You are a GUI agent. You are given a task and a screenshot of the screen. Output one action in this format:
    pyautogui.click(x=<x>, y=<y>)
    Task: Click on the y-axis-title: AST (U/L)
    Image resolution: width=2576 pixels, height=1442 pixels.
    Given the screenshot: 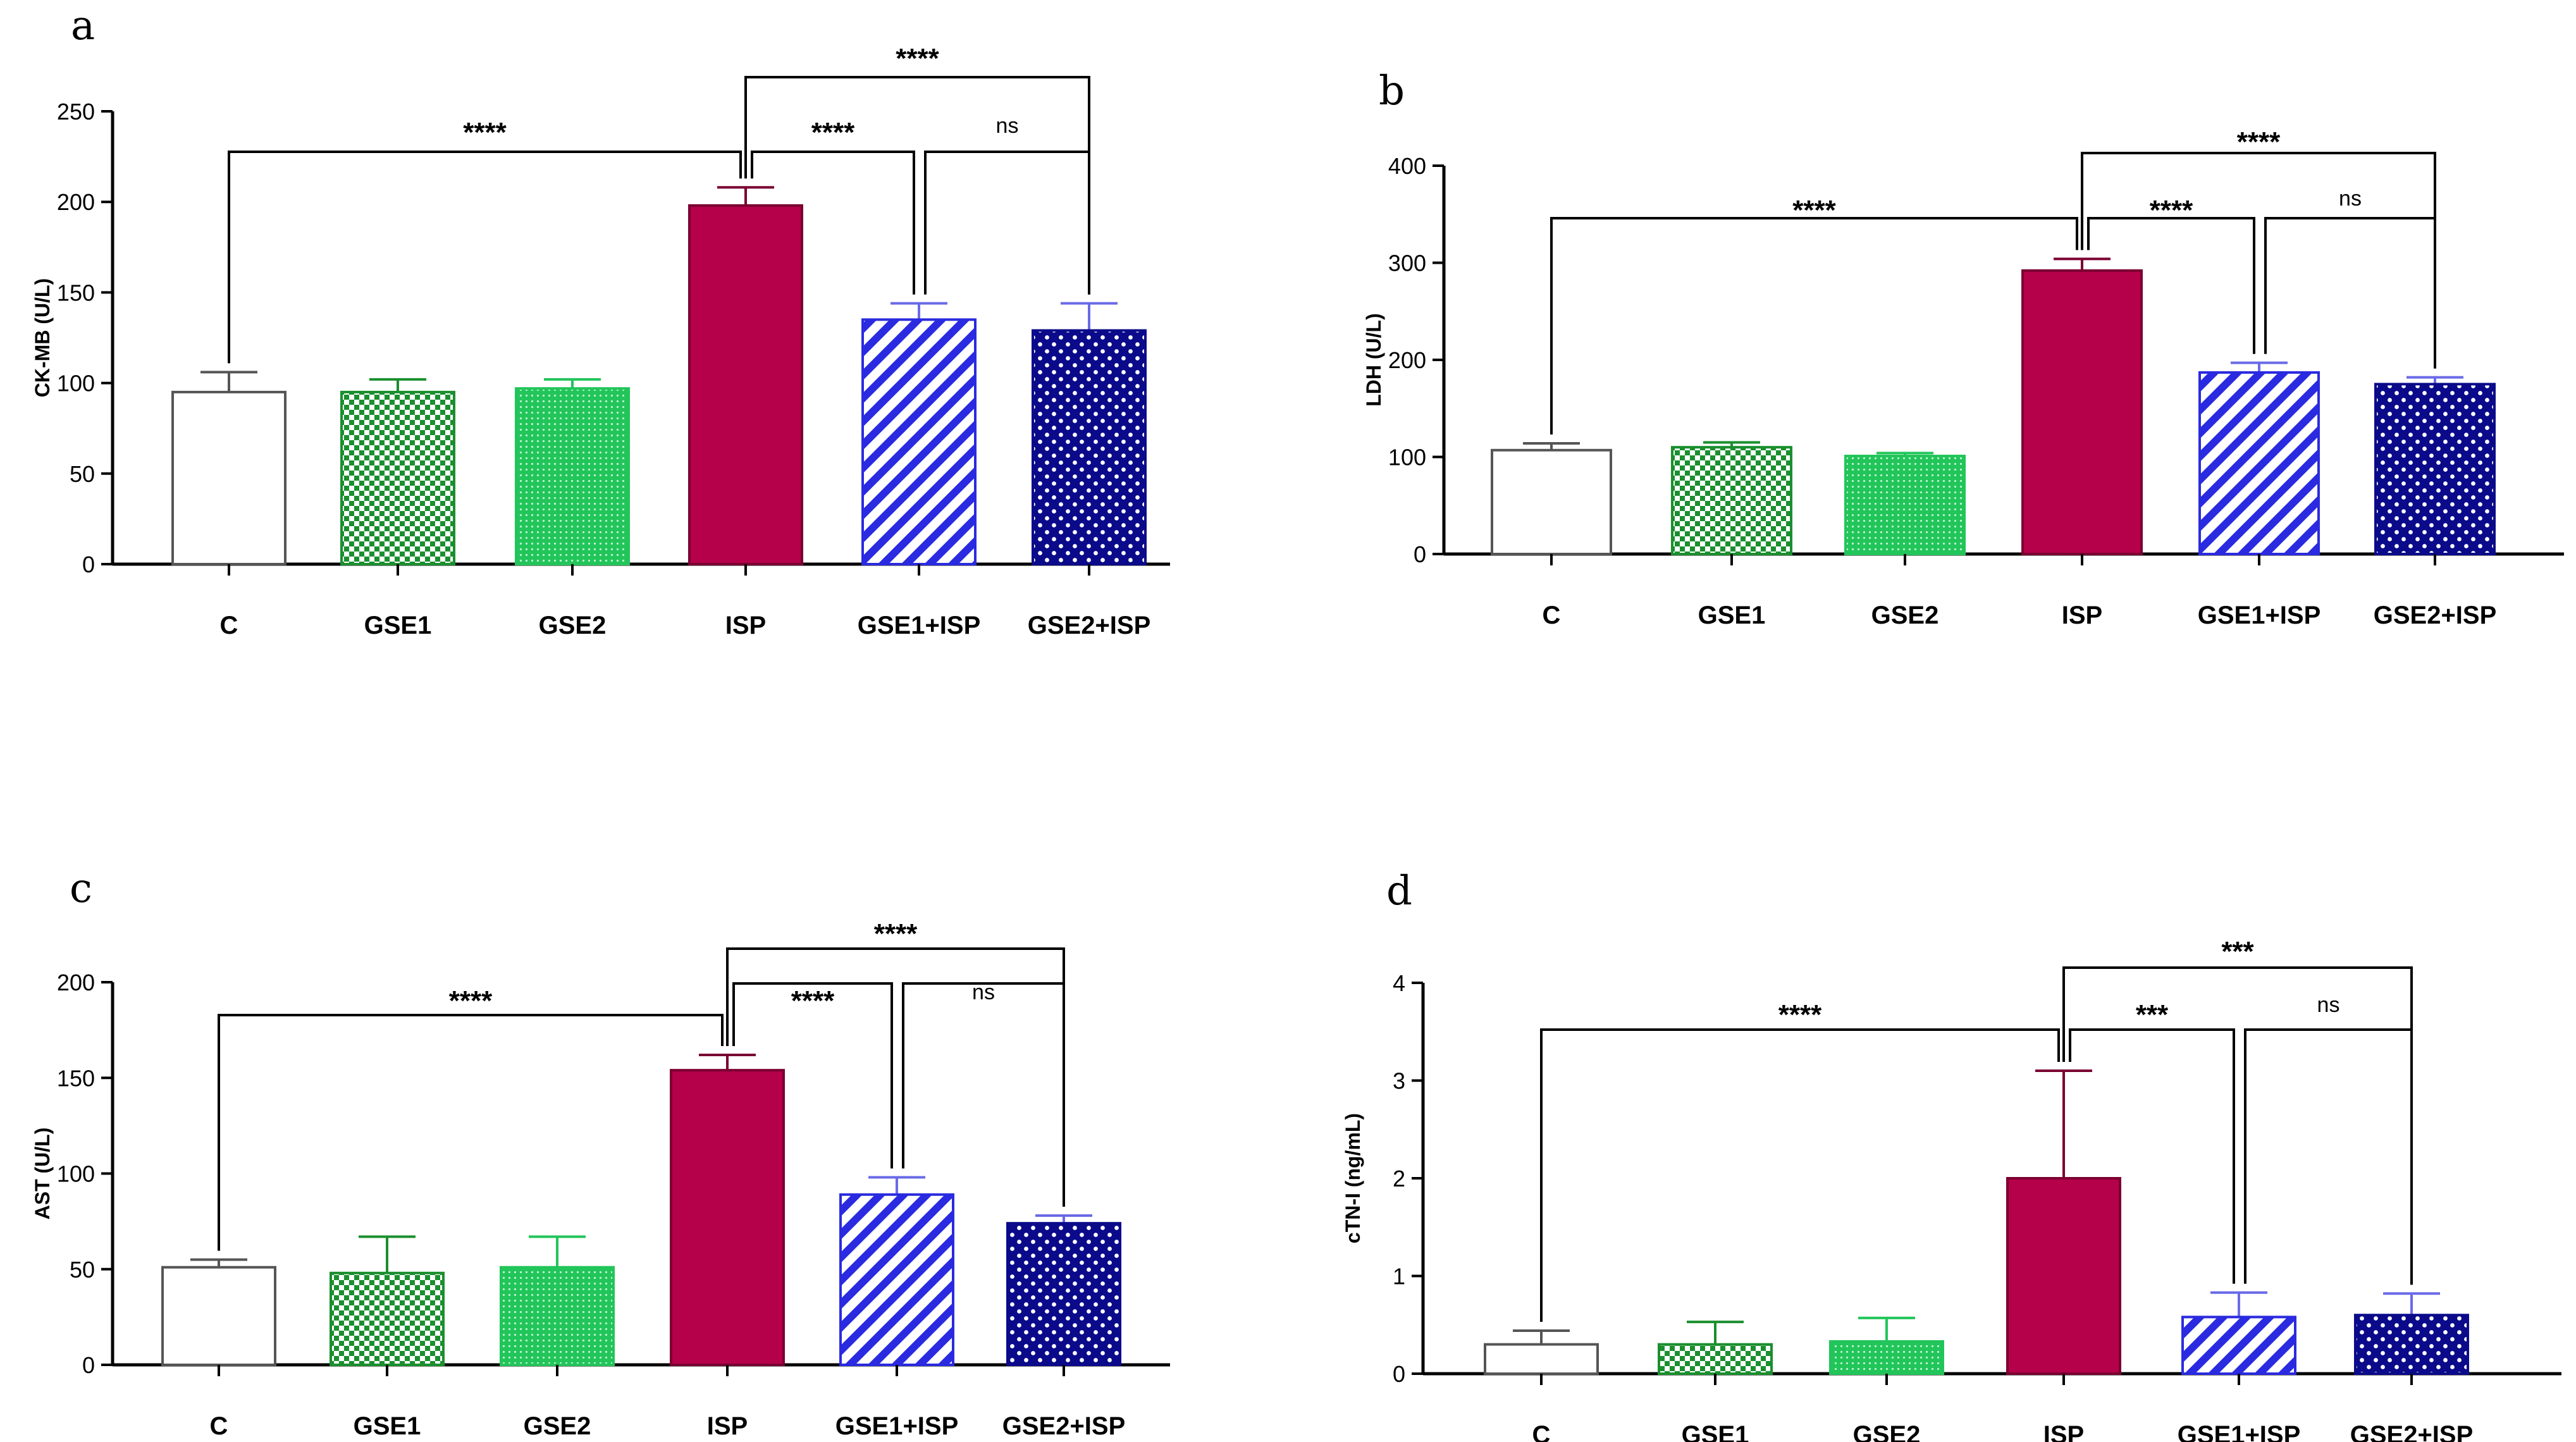 What is the action you would take?
    pyautogui.click(x=42, y=1174)
    